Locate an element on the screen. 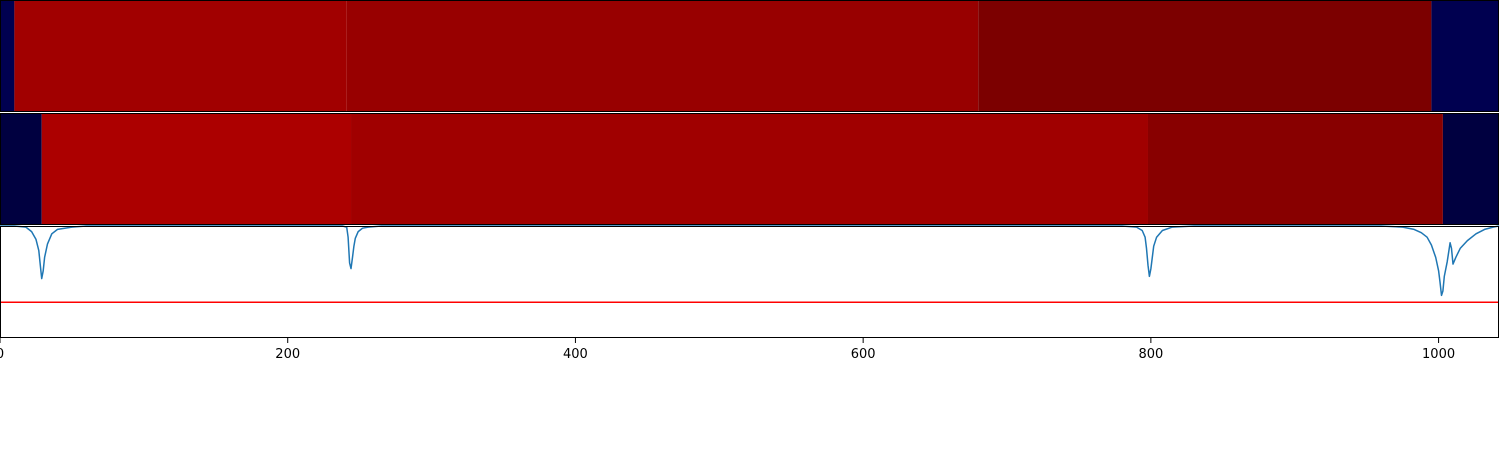 The height and width of the screenshot is (450, 1500). x-tick-label: 400 is located at coordinates (575, 354).